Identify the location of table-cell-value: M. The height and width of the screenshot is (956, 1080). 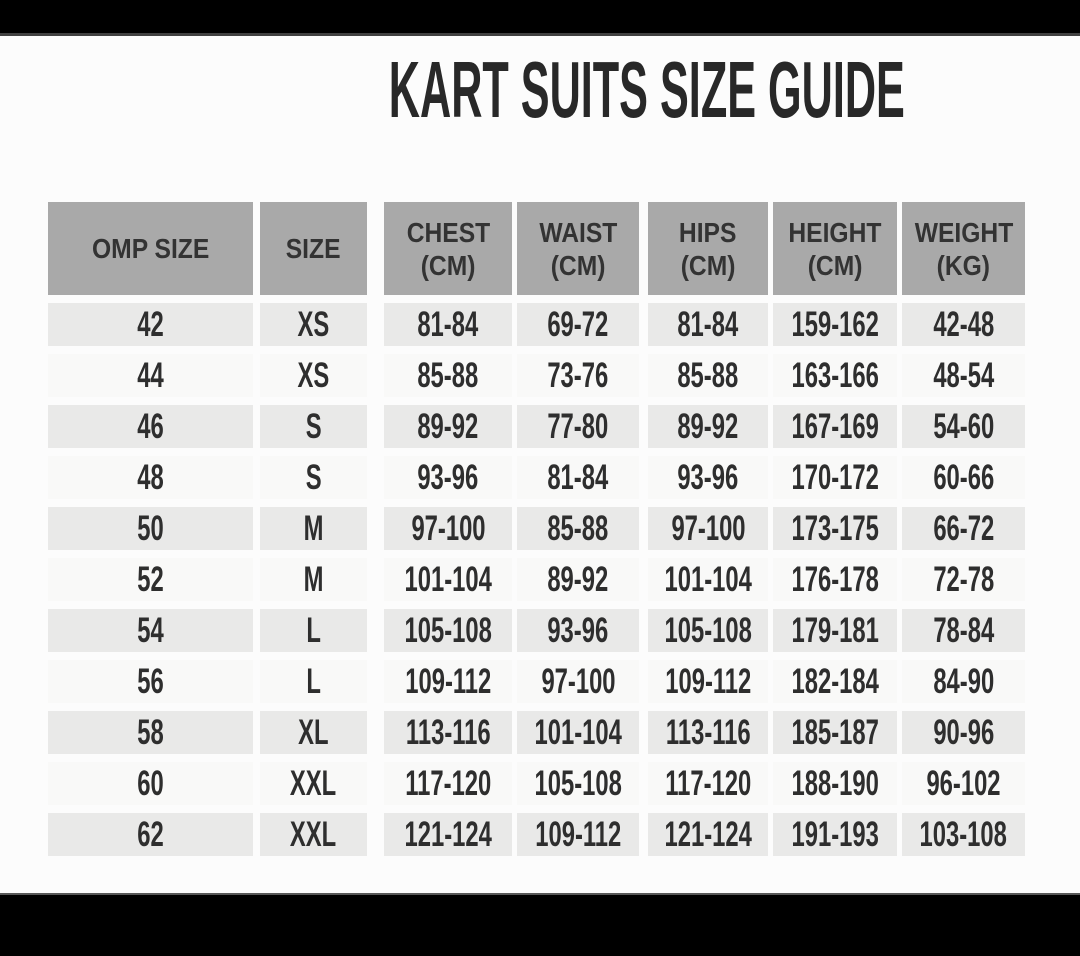
(313, 528).